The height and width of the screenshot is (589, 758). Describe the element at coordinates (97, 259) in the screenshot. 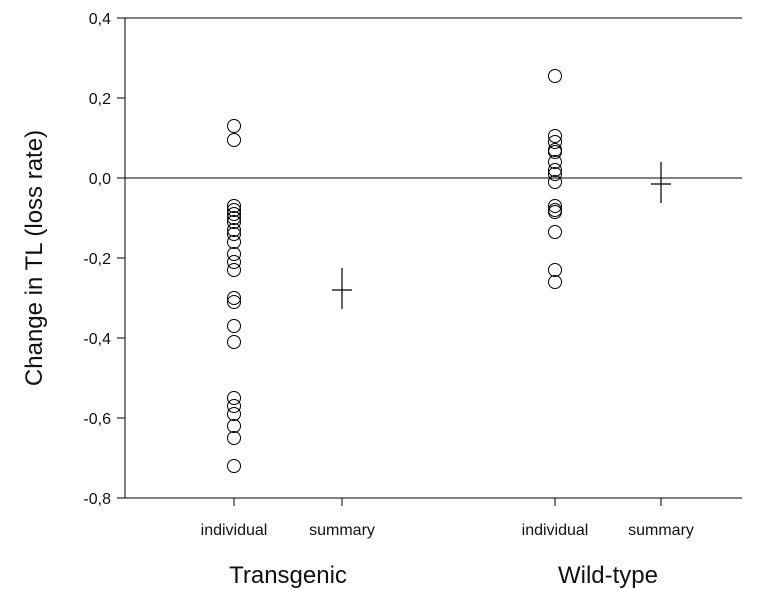

I see `y-tick-label: -0,2` at that location.